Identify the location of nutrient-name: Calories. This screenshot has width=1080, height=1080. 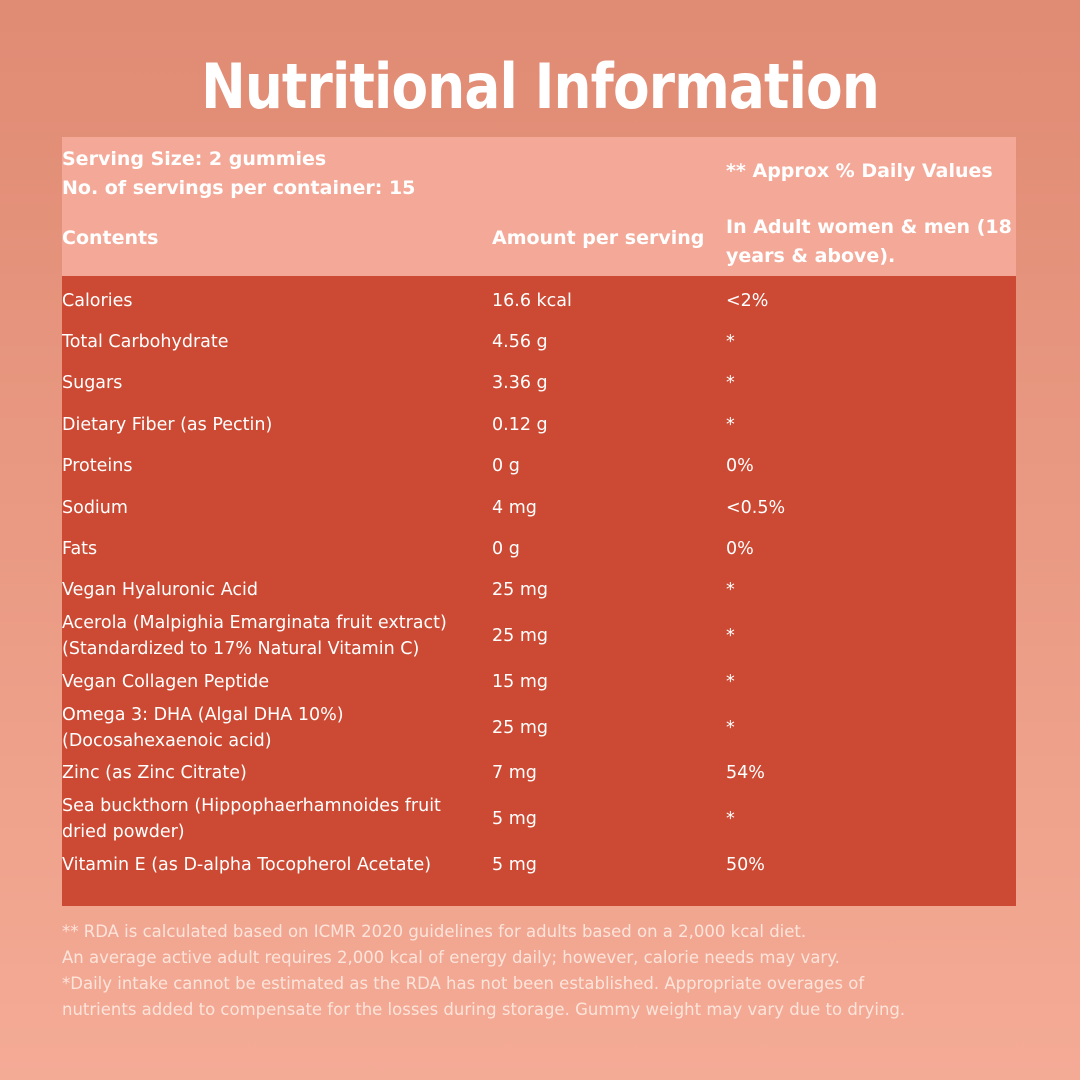
(277, 301).